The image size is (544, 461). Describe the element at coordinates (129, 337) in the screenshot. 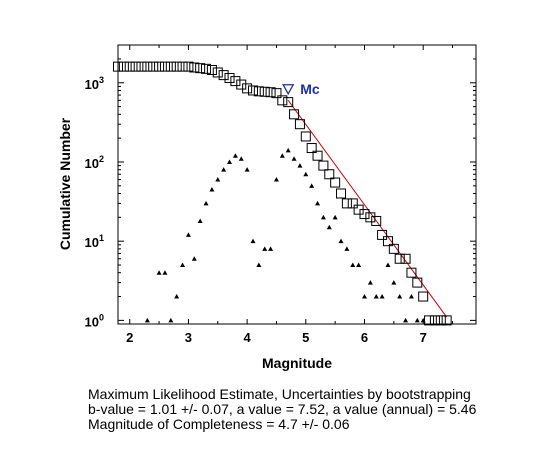

I see `x-tick-label: 2` at that location.